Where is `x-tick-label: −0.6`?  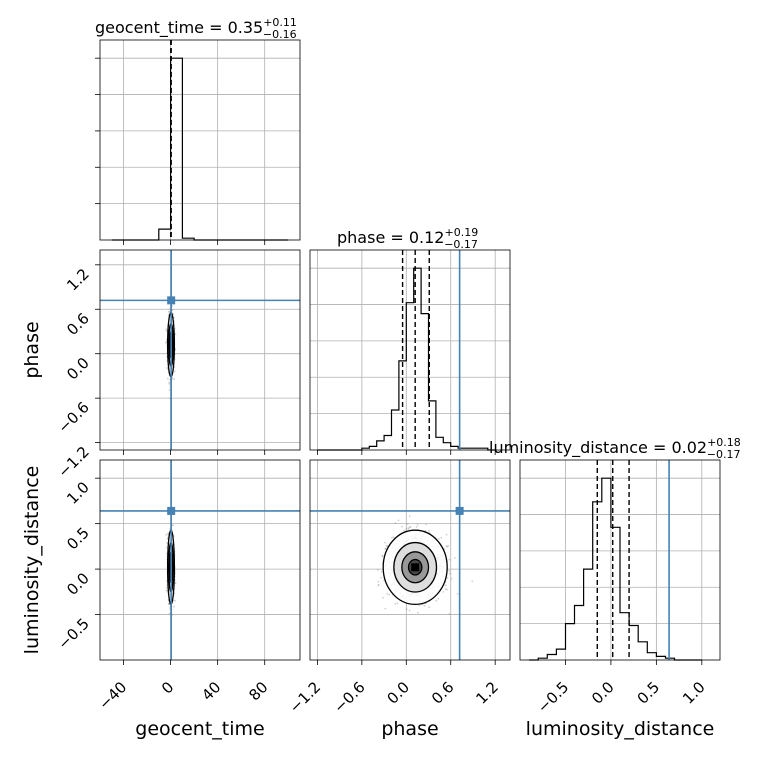 x-tick-label: −0.6 is located at coordinates (349, 697).